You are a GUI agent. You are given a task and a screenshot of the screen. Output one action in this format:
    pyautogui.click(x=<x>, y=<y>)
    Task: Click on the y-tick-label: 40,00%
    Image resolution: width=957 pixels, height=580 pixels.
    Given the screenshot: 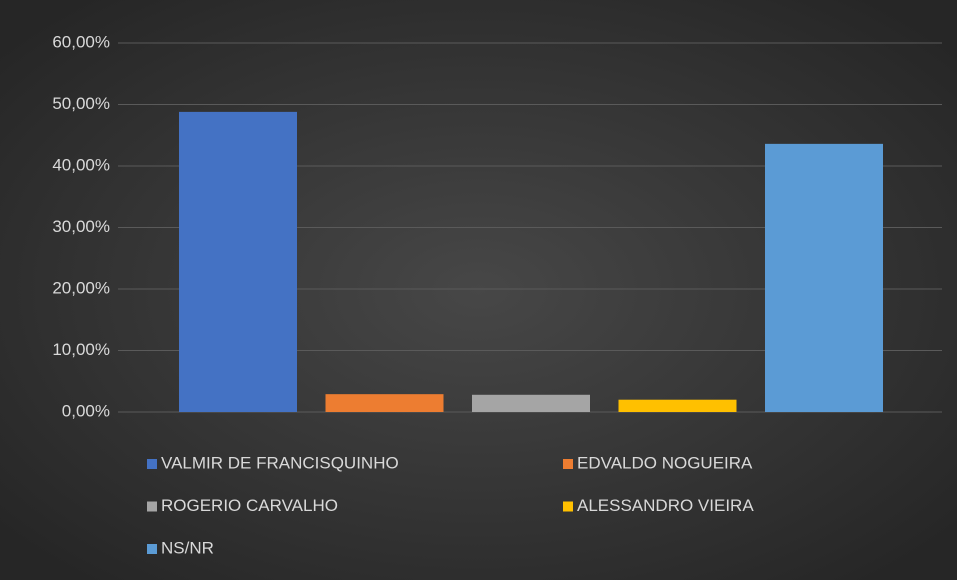 What is the action you would take?
    pyautogui.click(x=81, y=164)
    